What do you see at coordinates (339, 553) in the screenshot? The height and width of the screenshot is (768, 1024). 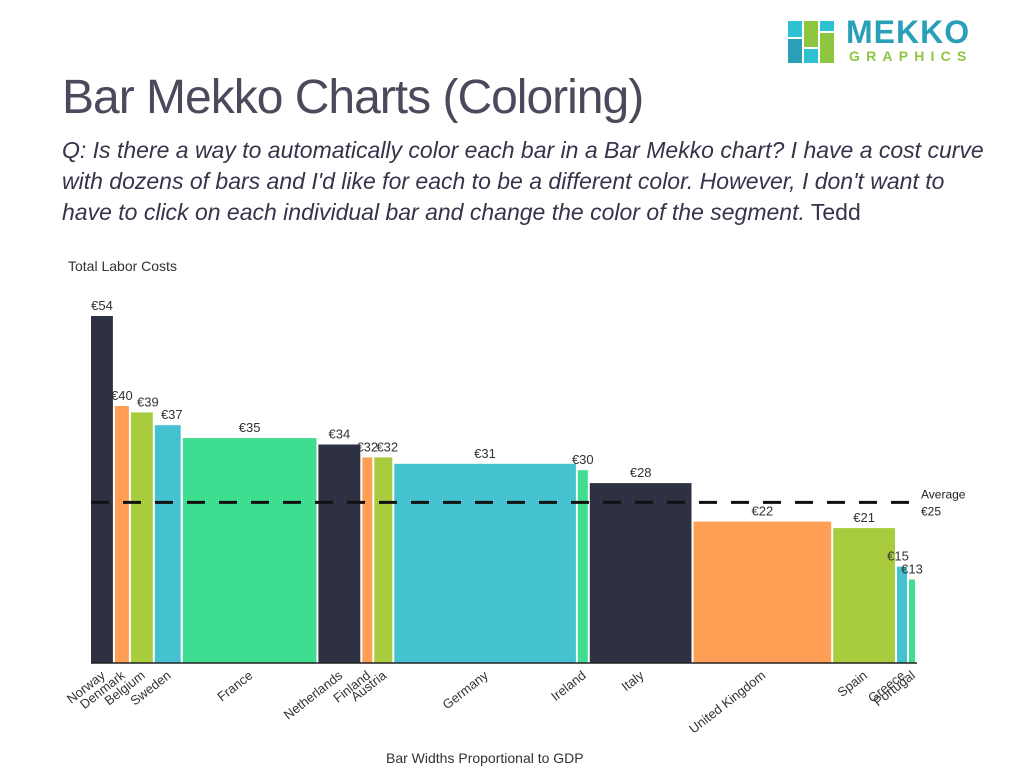 I see `bar-netherlands` at bounding box center [339, 553].